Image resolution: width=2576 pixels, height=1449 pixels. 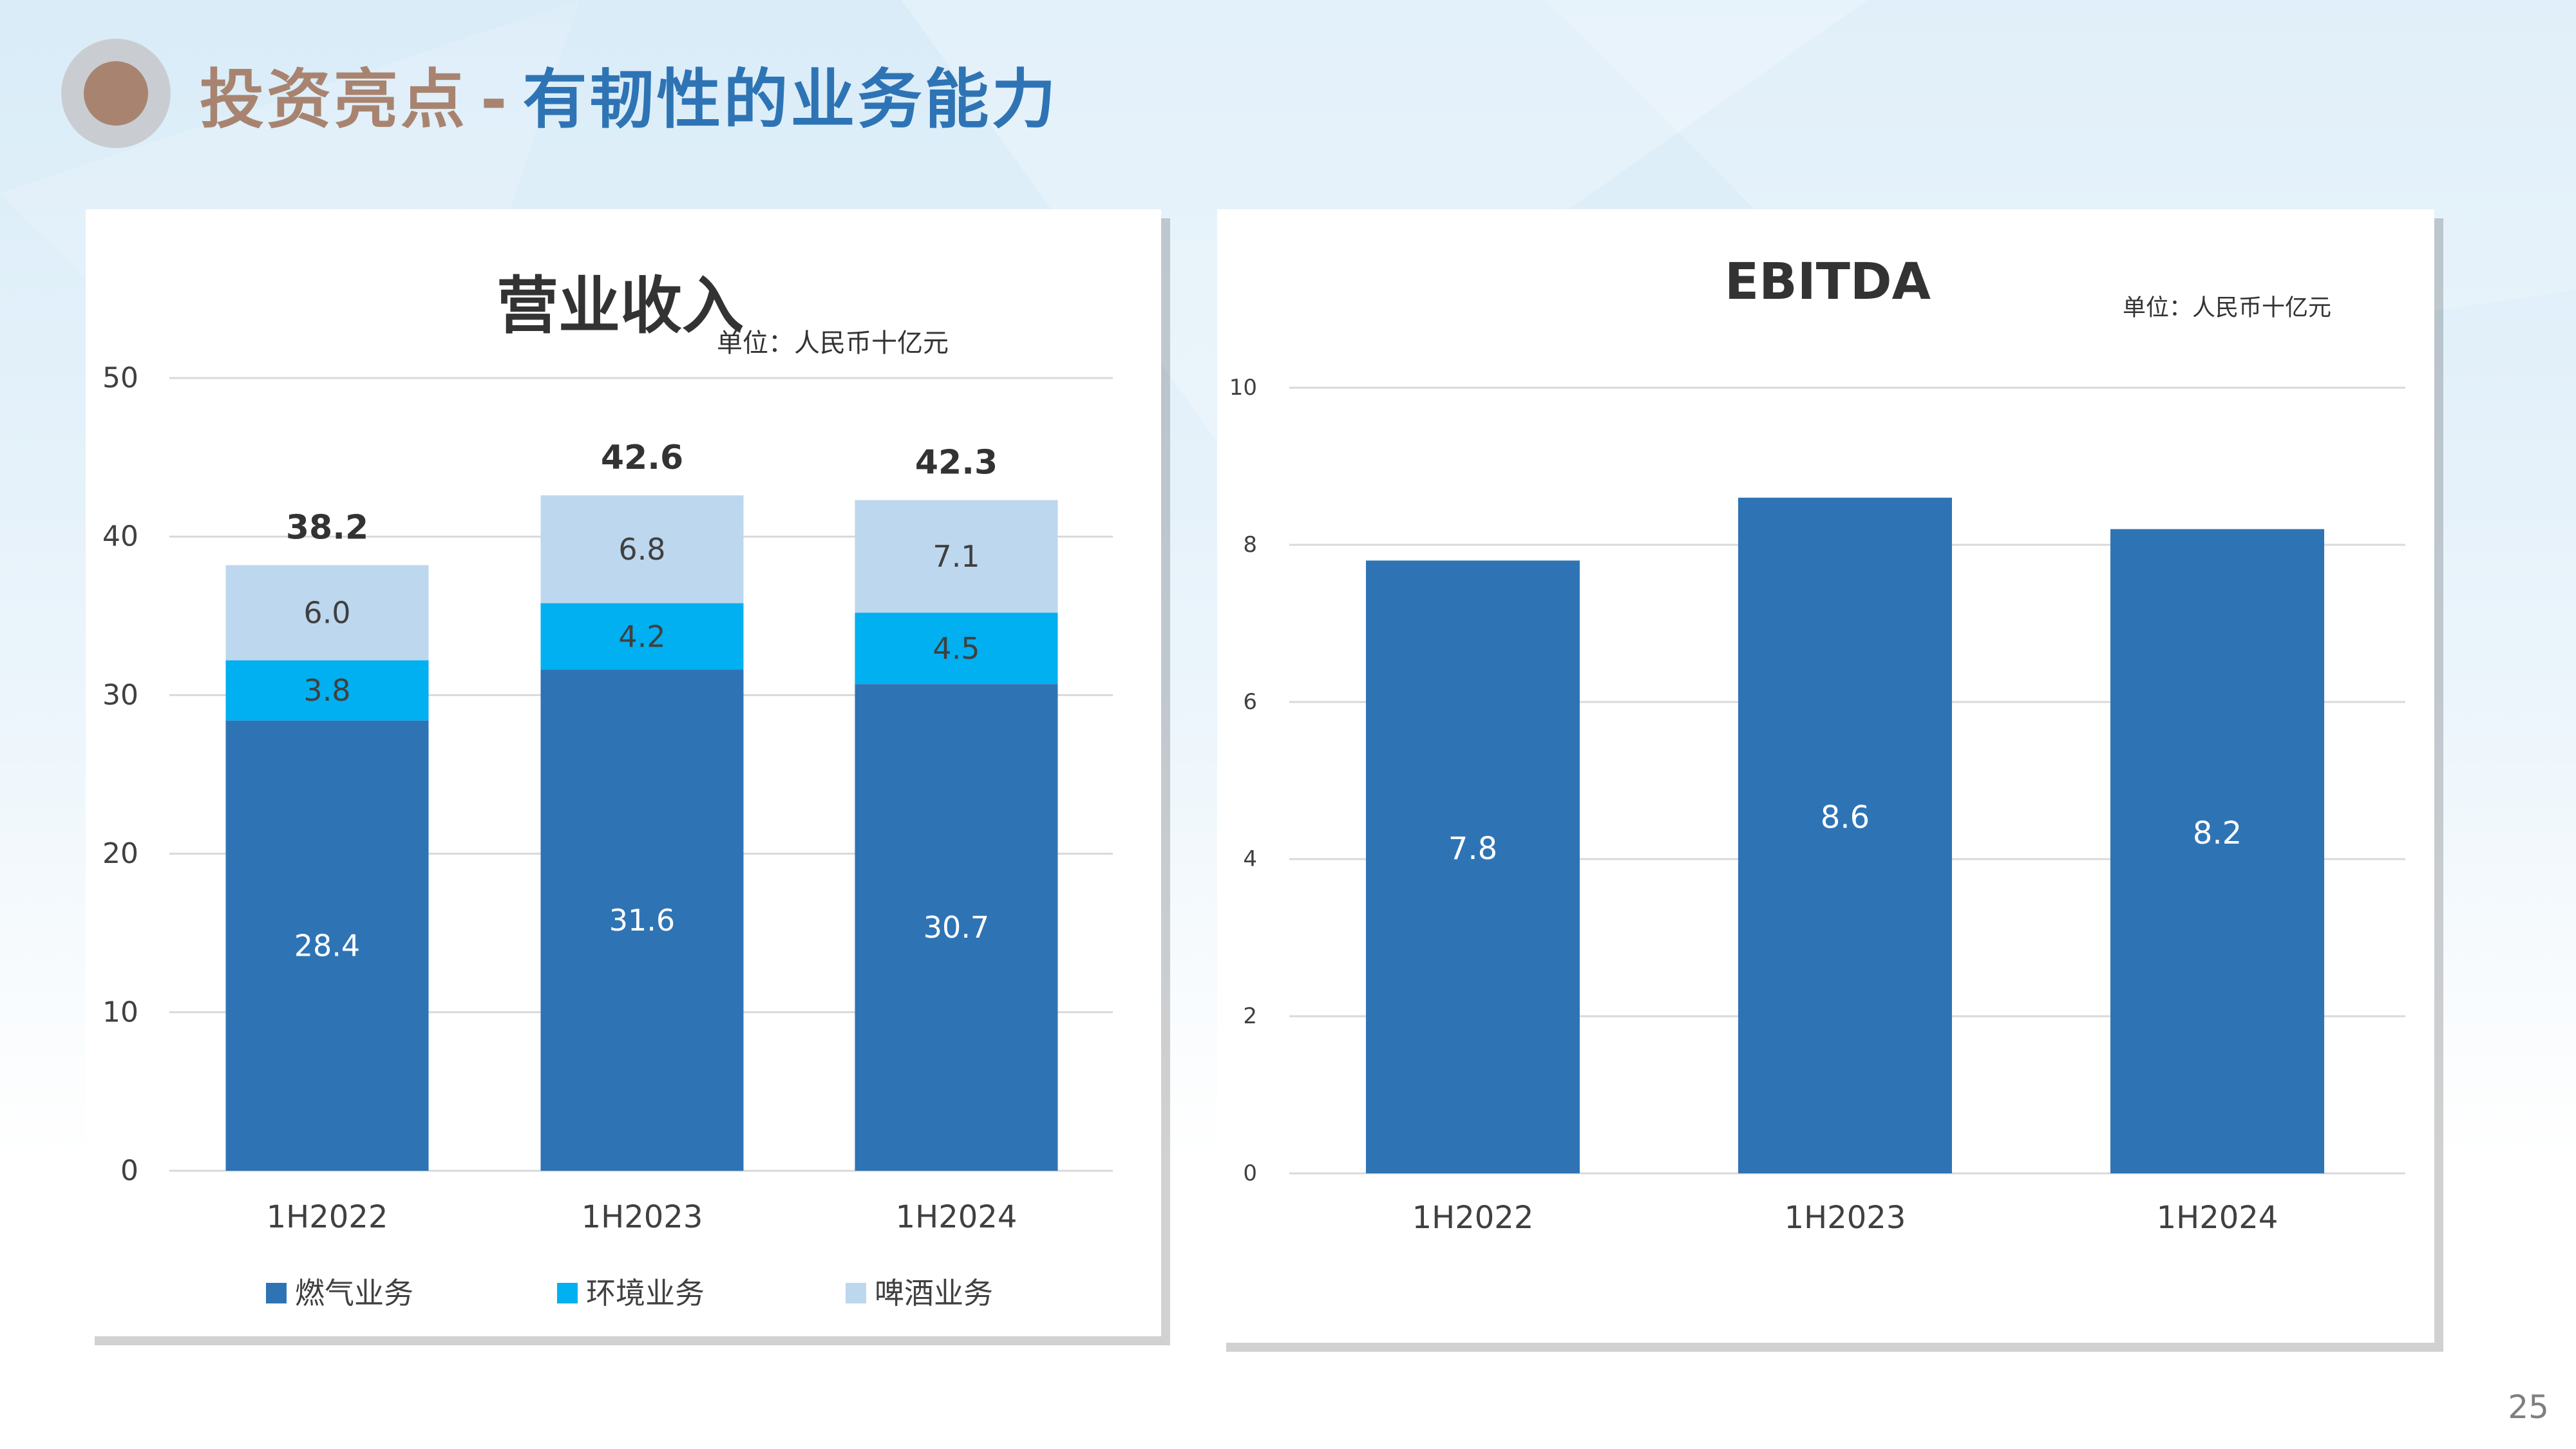 I want to click on data-label: 8.6, so click(x=1845, y=817).